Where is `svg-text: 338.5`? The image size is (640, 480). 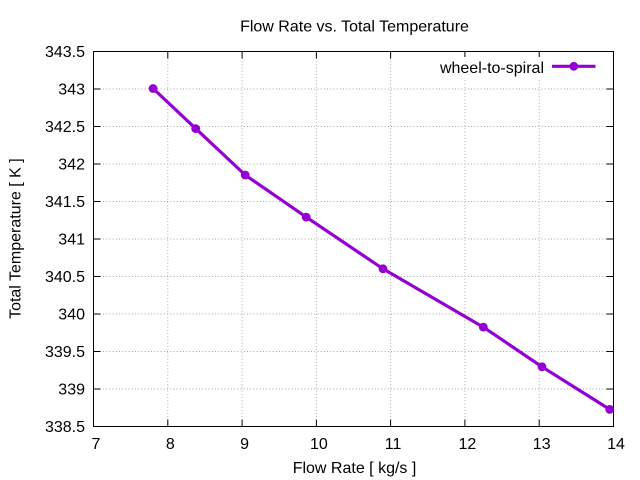
svg-text: 338.5 is located at coordinates (65, 427).